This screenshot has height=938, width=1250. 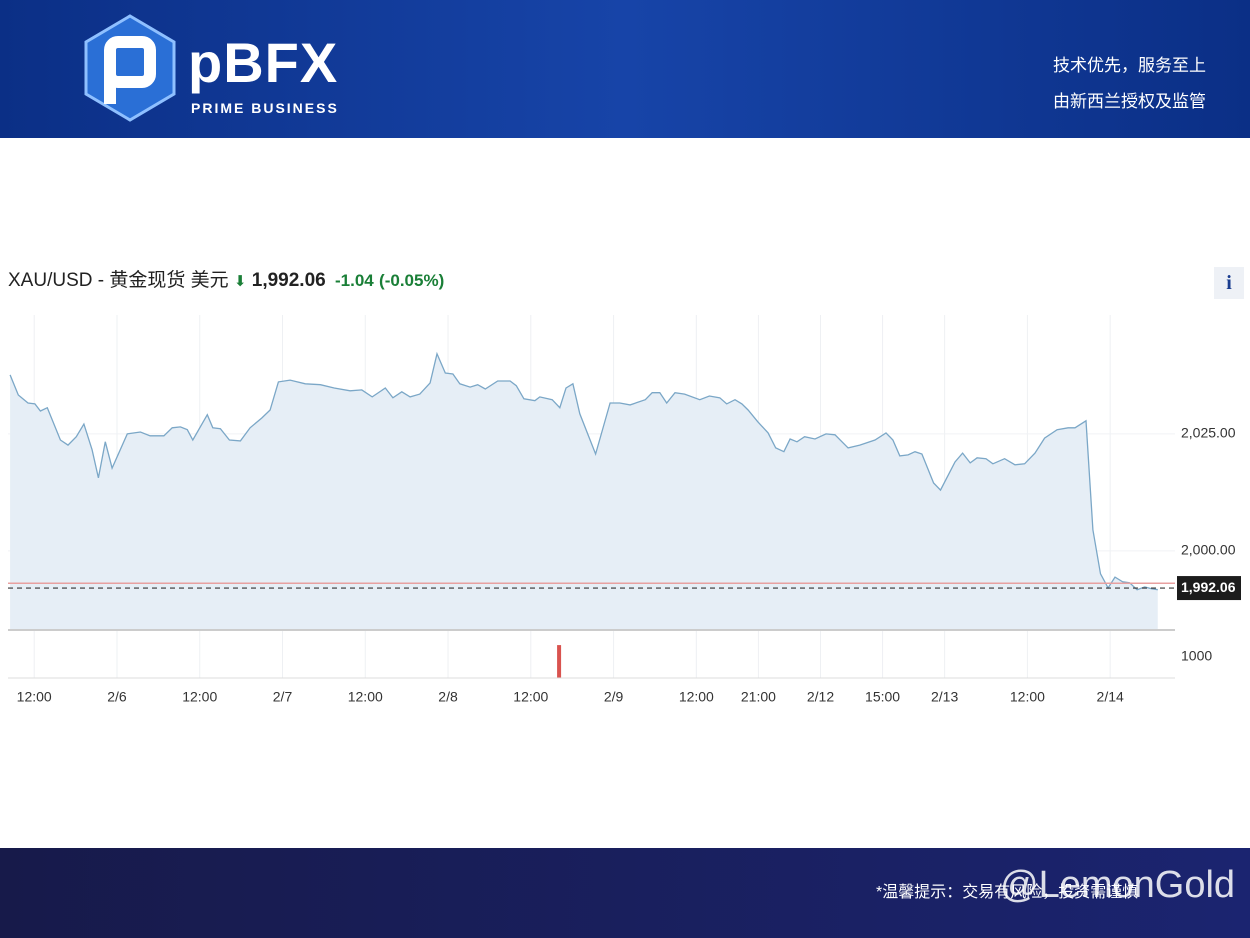 What do you see at coordinates (1229, 283) in the screenshot?
I see `info-button: i` at bounding box center [1229, 283].